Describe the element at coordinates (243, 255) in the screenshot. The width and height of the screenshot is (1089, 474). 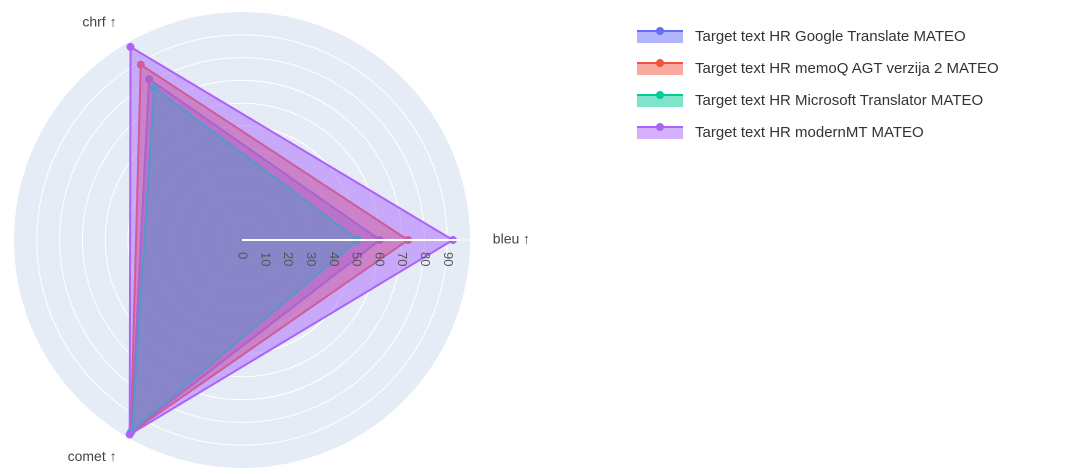
I see `radial-tick-label: 0` at that location.